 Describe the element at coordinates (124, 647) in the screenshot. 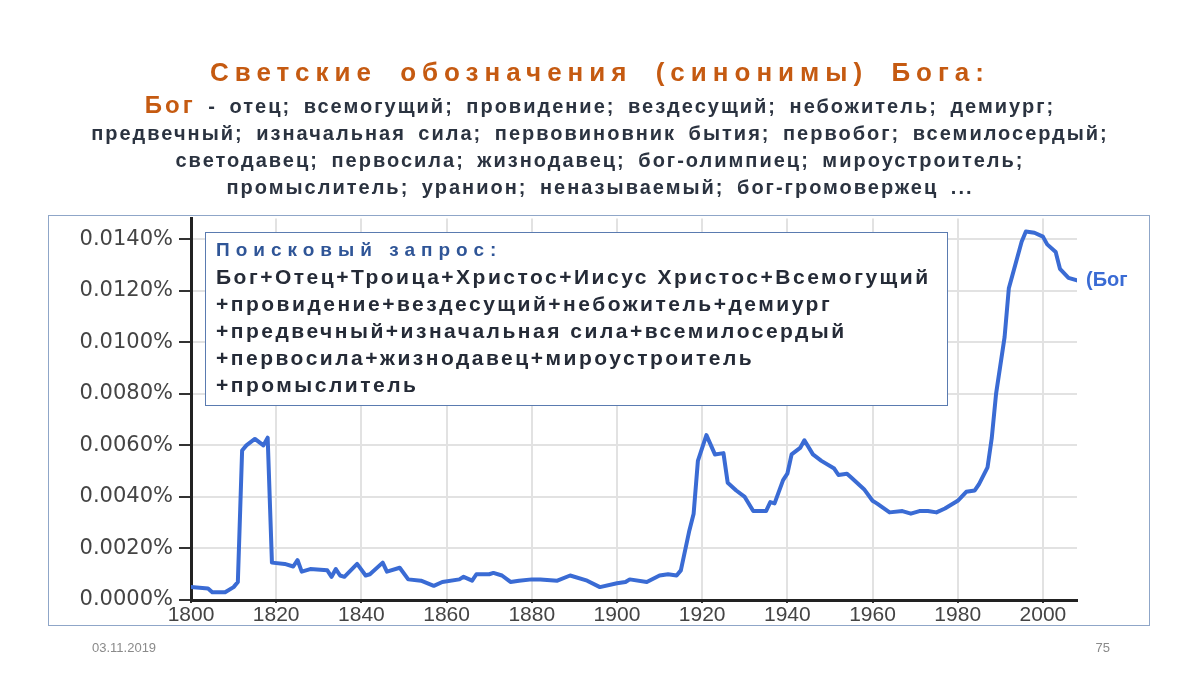

I see `text: 03.11.2019` at that location.